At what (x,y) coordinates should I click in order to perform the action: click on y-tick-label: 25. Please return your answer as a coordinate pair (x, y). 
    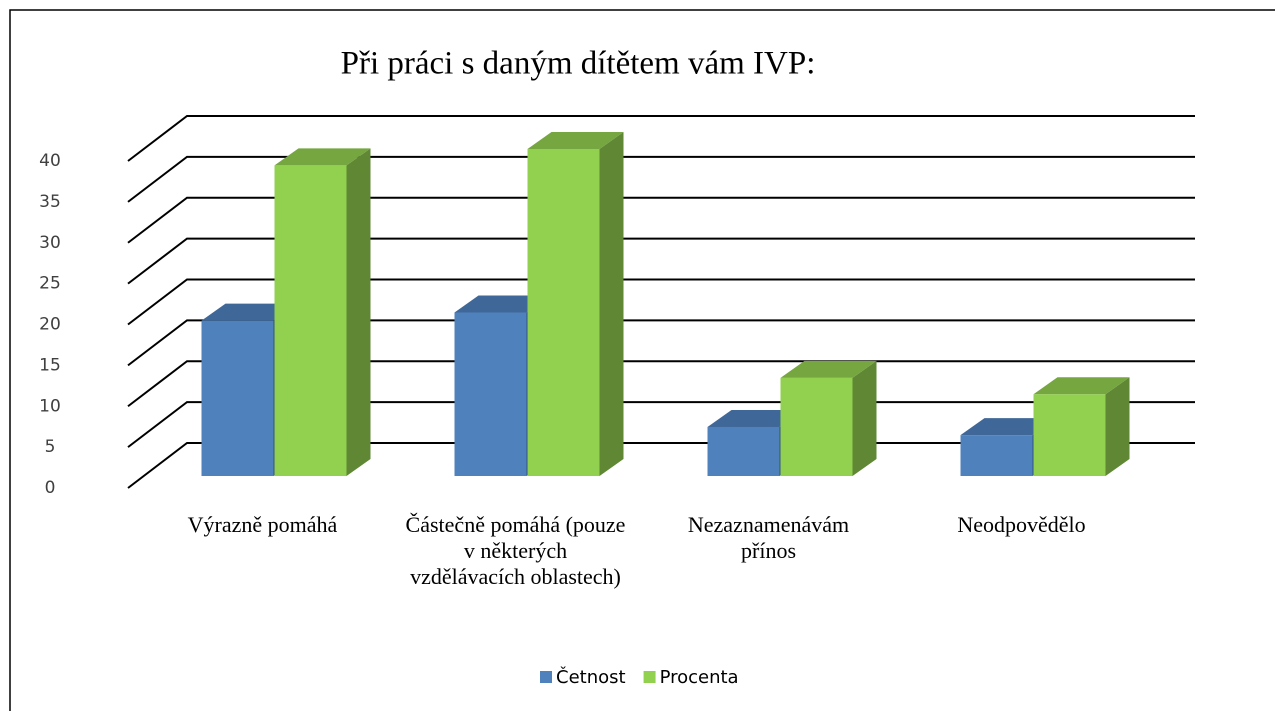
    Looking at the image, I should click on (50, 284).